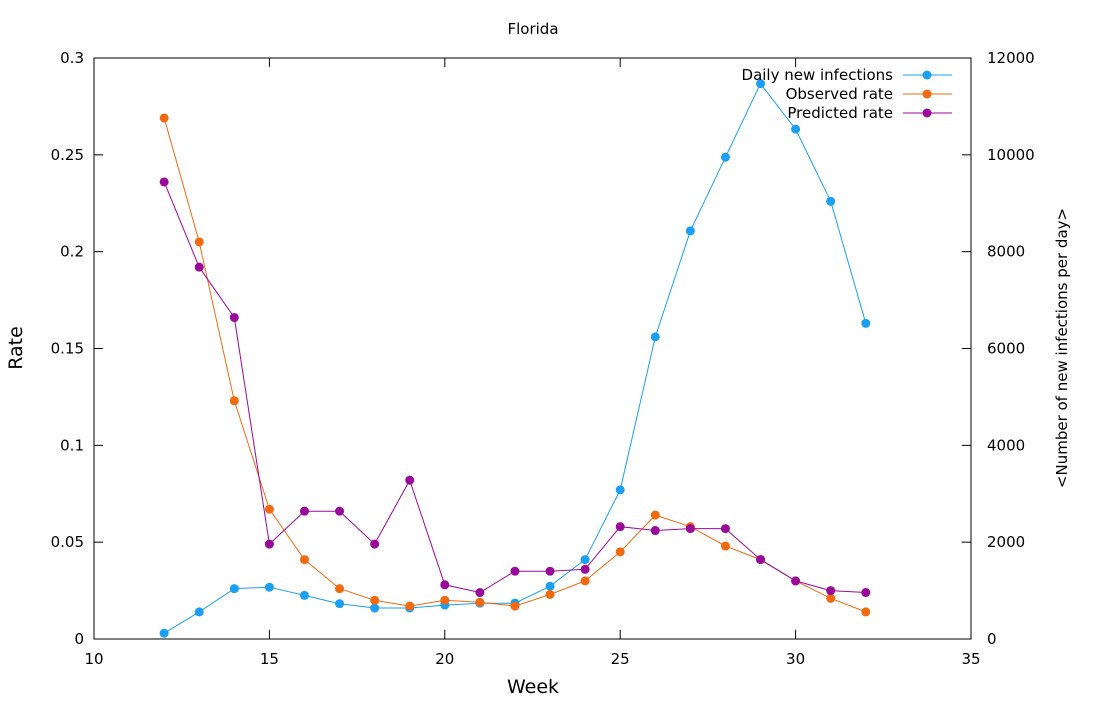  What do you see at coordinates (72, 252) in the screenshot?
I see `y-tick-label: 0.2` at bounding box center [72, 252].